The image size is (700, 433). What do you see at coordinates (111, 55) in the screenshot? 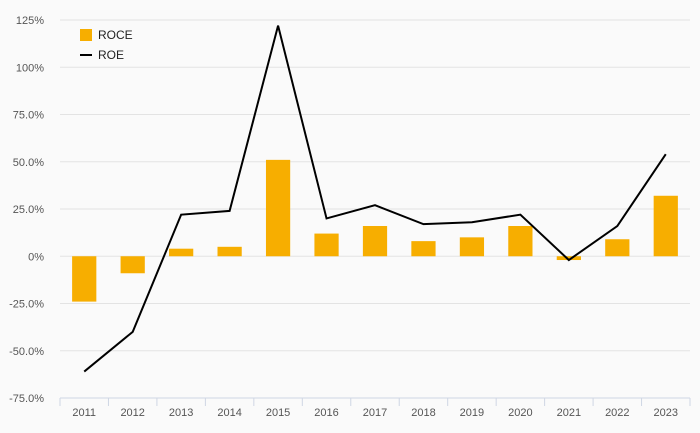
I see `legend-roe-label: ROE` at bounding box center [111, 55].